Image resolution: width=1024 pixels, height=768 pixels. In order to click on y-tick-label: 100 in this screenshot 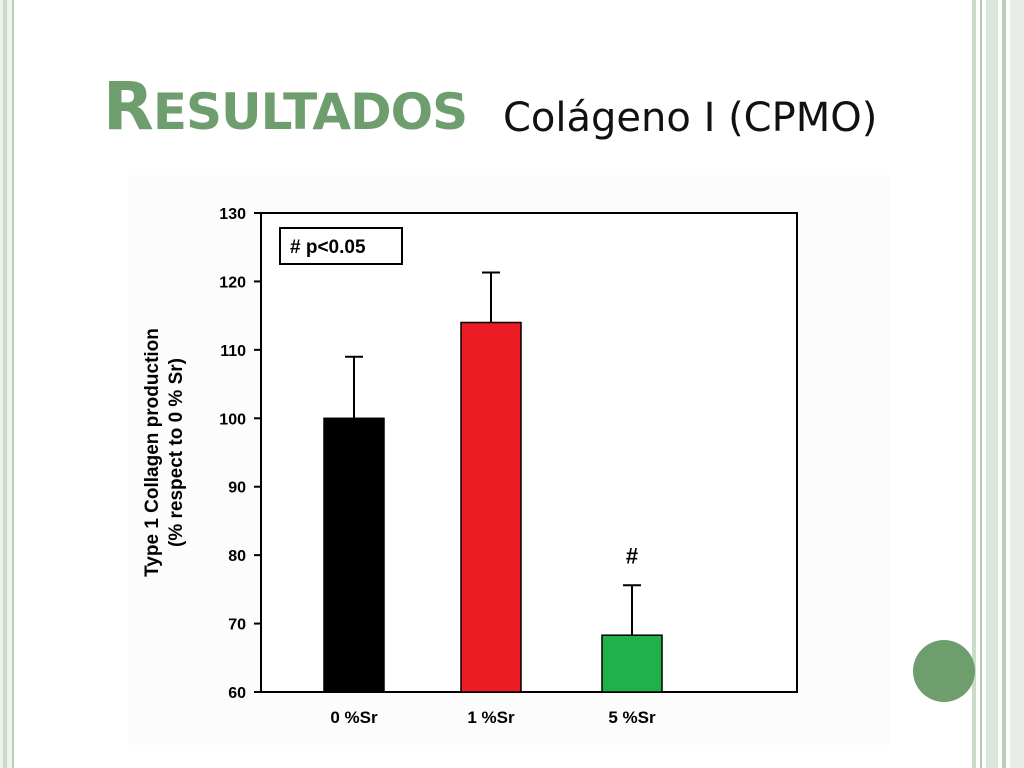, I will do `click(232, 419)`.